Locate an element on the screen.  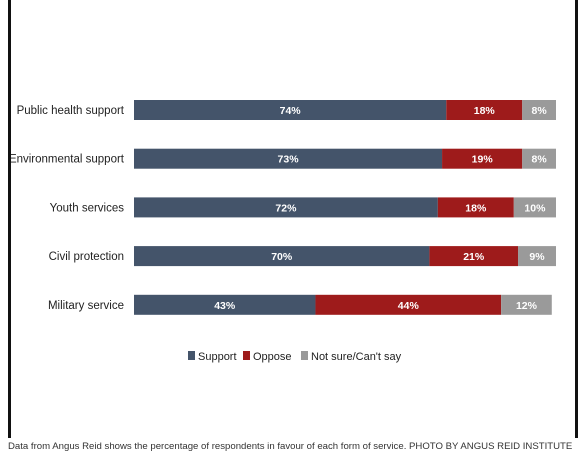
data-label: 9% is located at coordinates (537, 257).